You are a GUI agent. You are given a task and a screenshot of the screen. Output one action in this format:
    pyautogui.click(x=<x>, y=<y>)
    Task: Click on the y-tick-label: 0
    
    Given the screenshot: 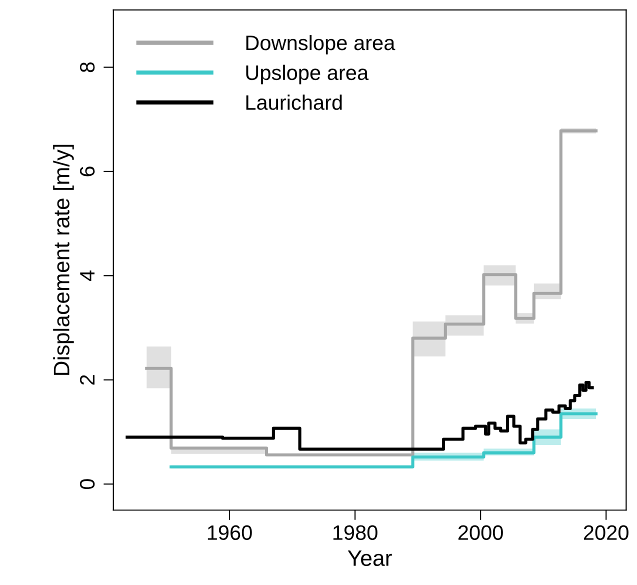 What is the action you would take?
    pyautogui.click(x=87, y=484)
    